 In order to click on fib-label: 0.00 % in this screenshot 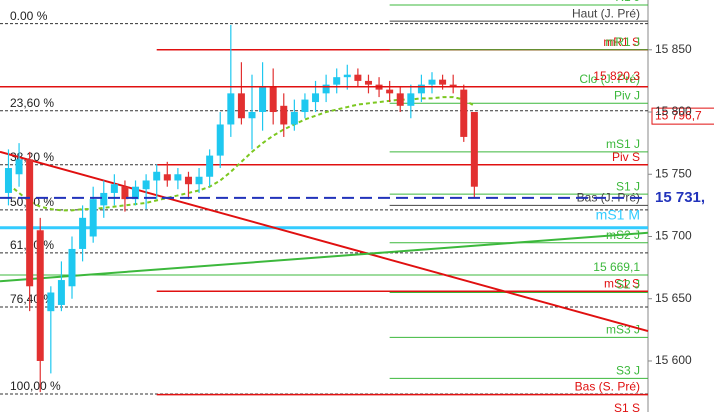, I will do `click(29, 16)`.